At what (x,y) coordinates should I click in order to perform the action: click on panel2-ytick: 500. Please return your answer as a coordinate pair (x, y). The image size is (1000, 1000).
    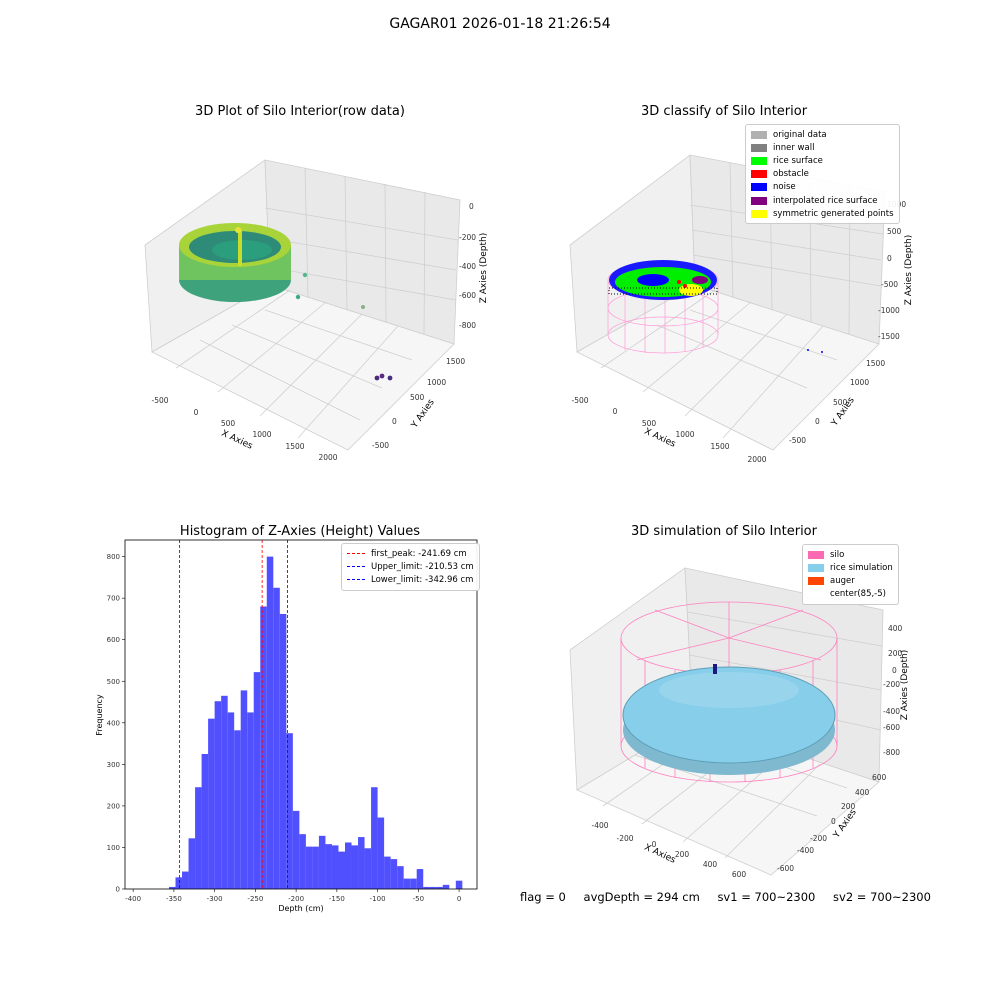
    Looking at the image, I should click on (840, 402).